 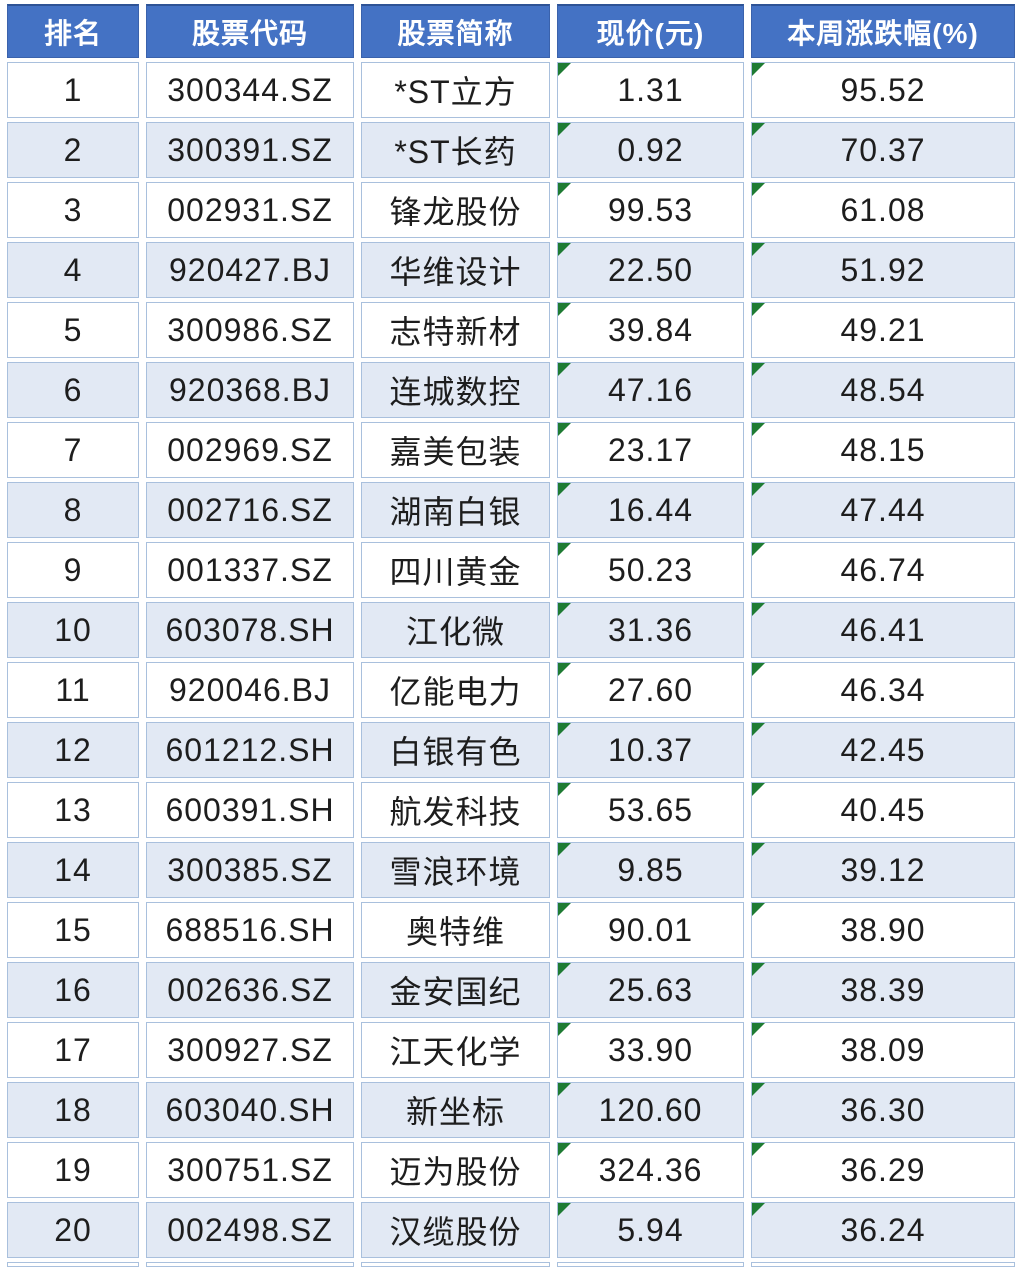 What do you see at coordinates (650, 990) in the screenshot?
I see `current-price-cell: 25.63` at bounding box center [650, 990].